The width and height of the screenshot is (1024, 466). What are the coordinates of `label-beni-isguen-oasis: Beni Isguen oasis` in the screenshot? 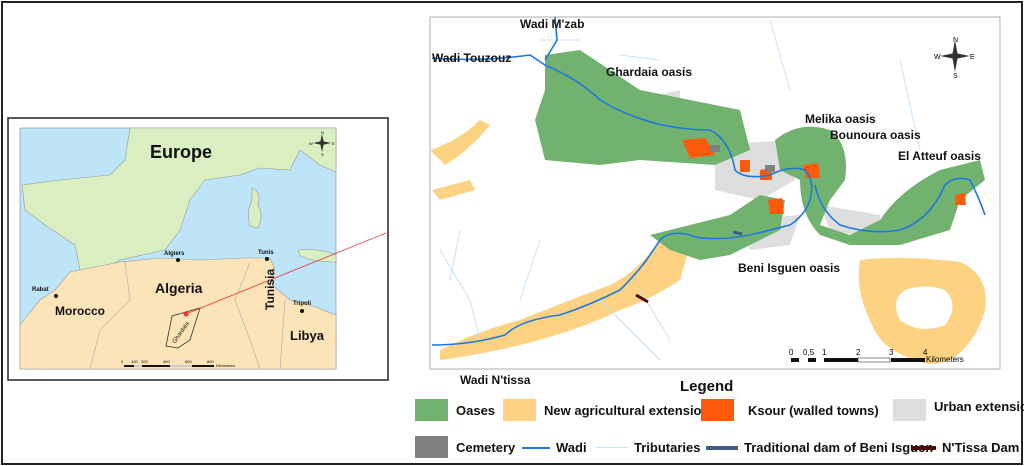 It's located at (789, 268).